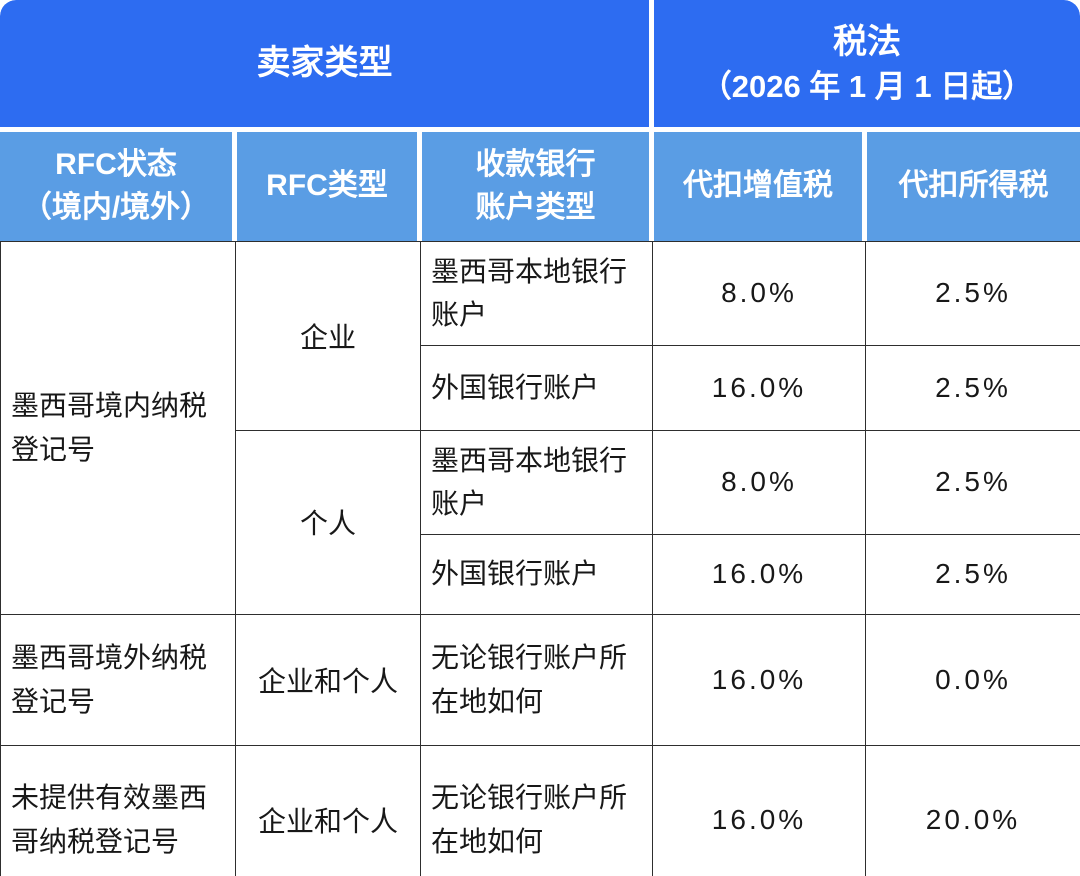 The height and width of the screenshot is (876, 1080). I want to click on col-header-rfc-status-line1: RFC状态, so click(116, 164).